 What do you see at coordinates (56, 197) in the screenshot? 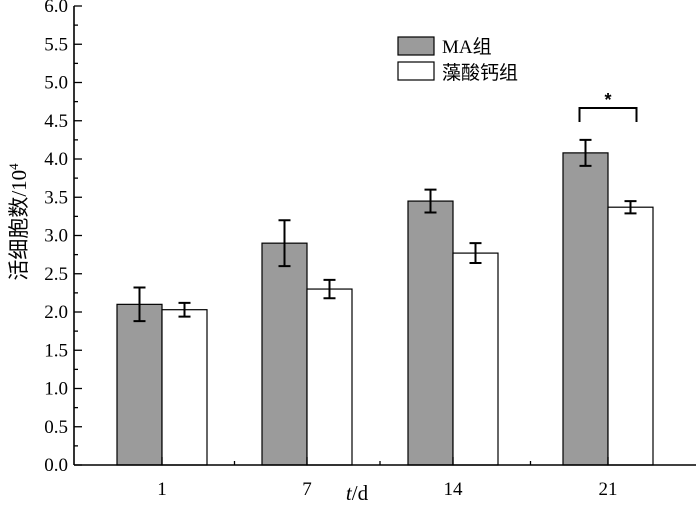
I see `y-tick-label: 3.5` at bounding box center [56, 197].